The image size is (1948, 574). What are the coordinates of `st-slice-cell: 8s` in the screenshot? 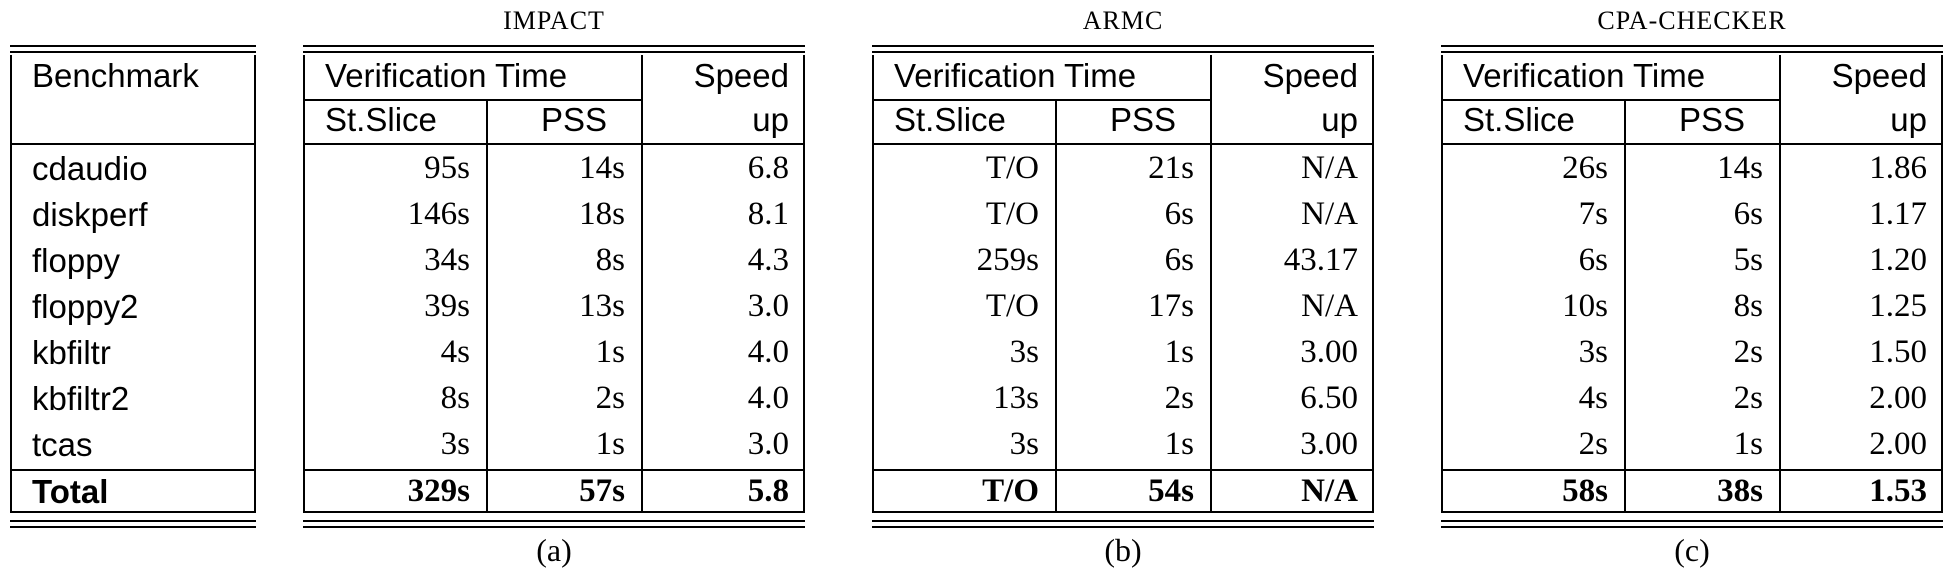 It's located at (455, 398).